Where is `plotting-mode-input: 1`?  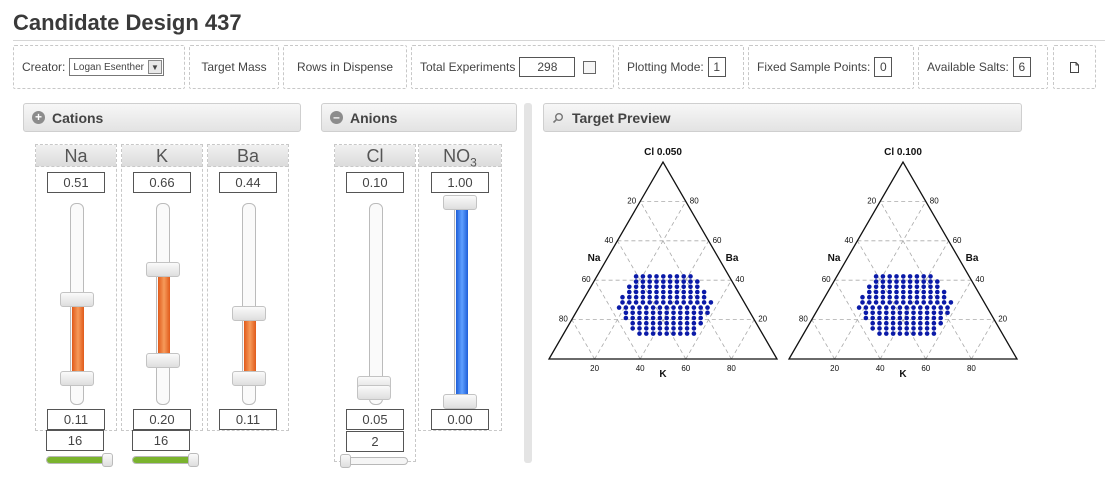
plotting-mode-input: 1 is located at coordinates (716, 67).